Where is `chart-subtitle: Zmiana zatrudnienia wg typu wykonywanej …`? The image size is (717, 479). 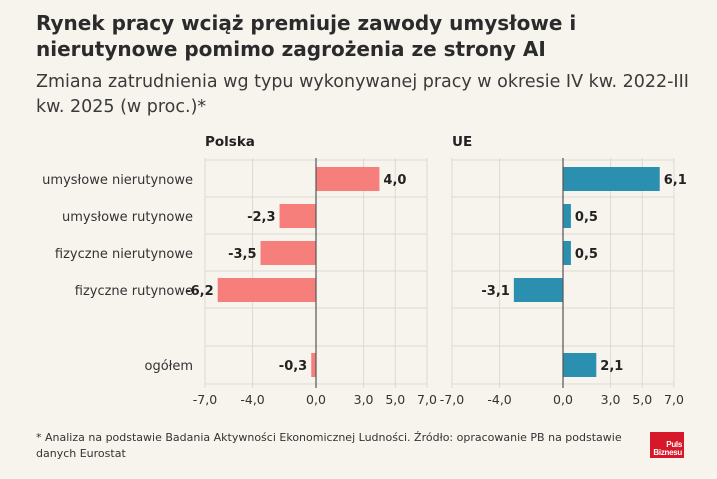
chart-subtitle: Zmiana zatrudnienia wg typu wykonywanej … is located at coordinates (362, 94).